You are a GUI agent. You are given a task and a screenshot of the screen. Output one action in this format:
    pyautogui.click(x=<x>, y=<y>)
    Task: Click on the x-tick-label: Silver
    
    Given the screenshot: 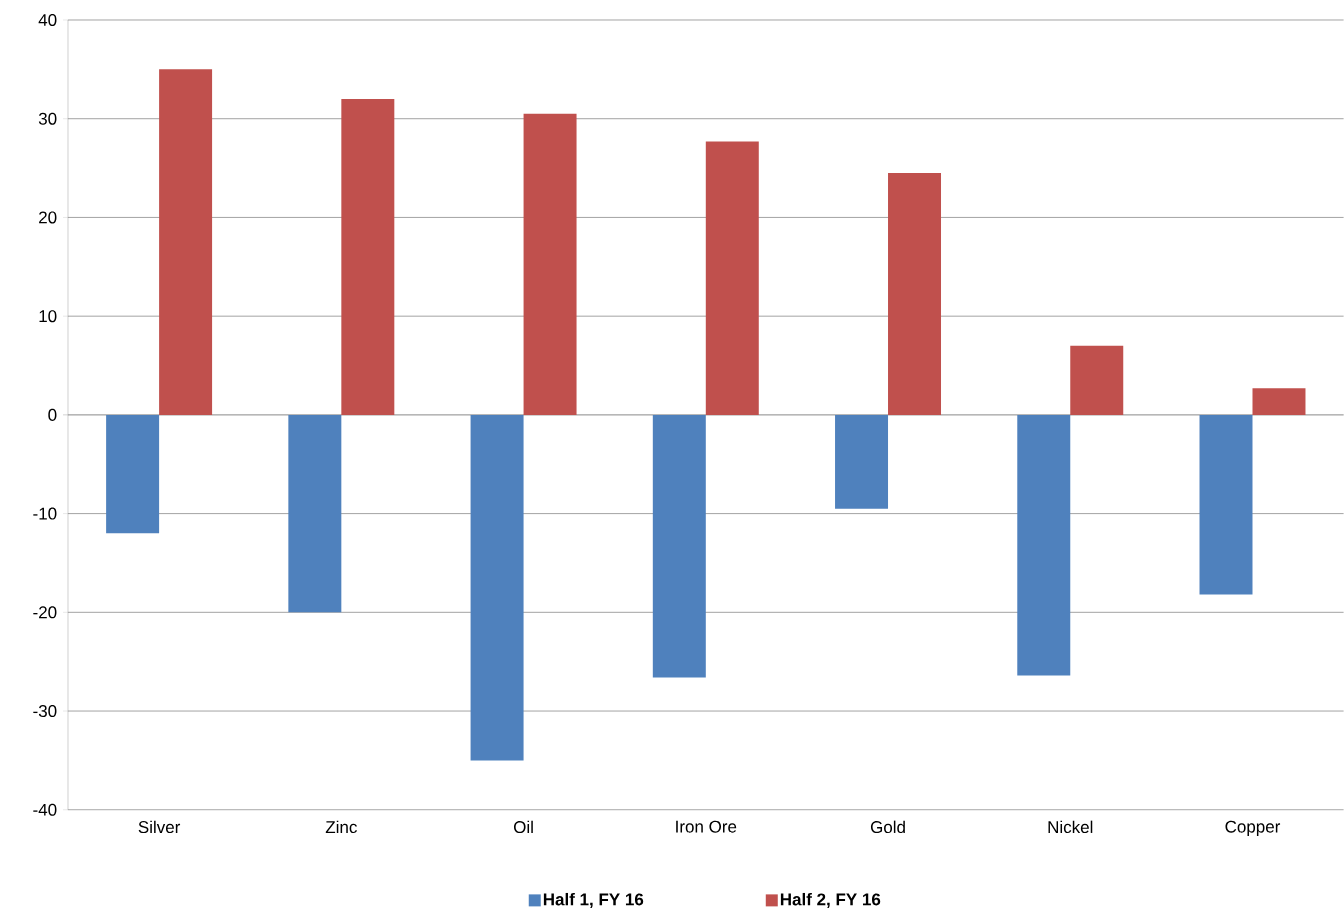 What is the action you would take?
    pyautogui.click(x=159, y=827)
    